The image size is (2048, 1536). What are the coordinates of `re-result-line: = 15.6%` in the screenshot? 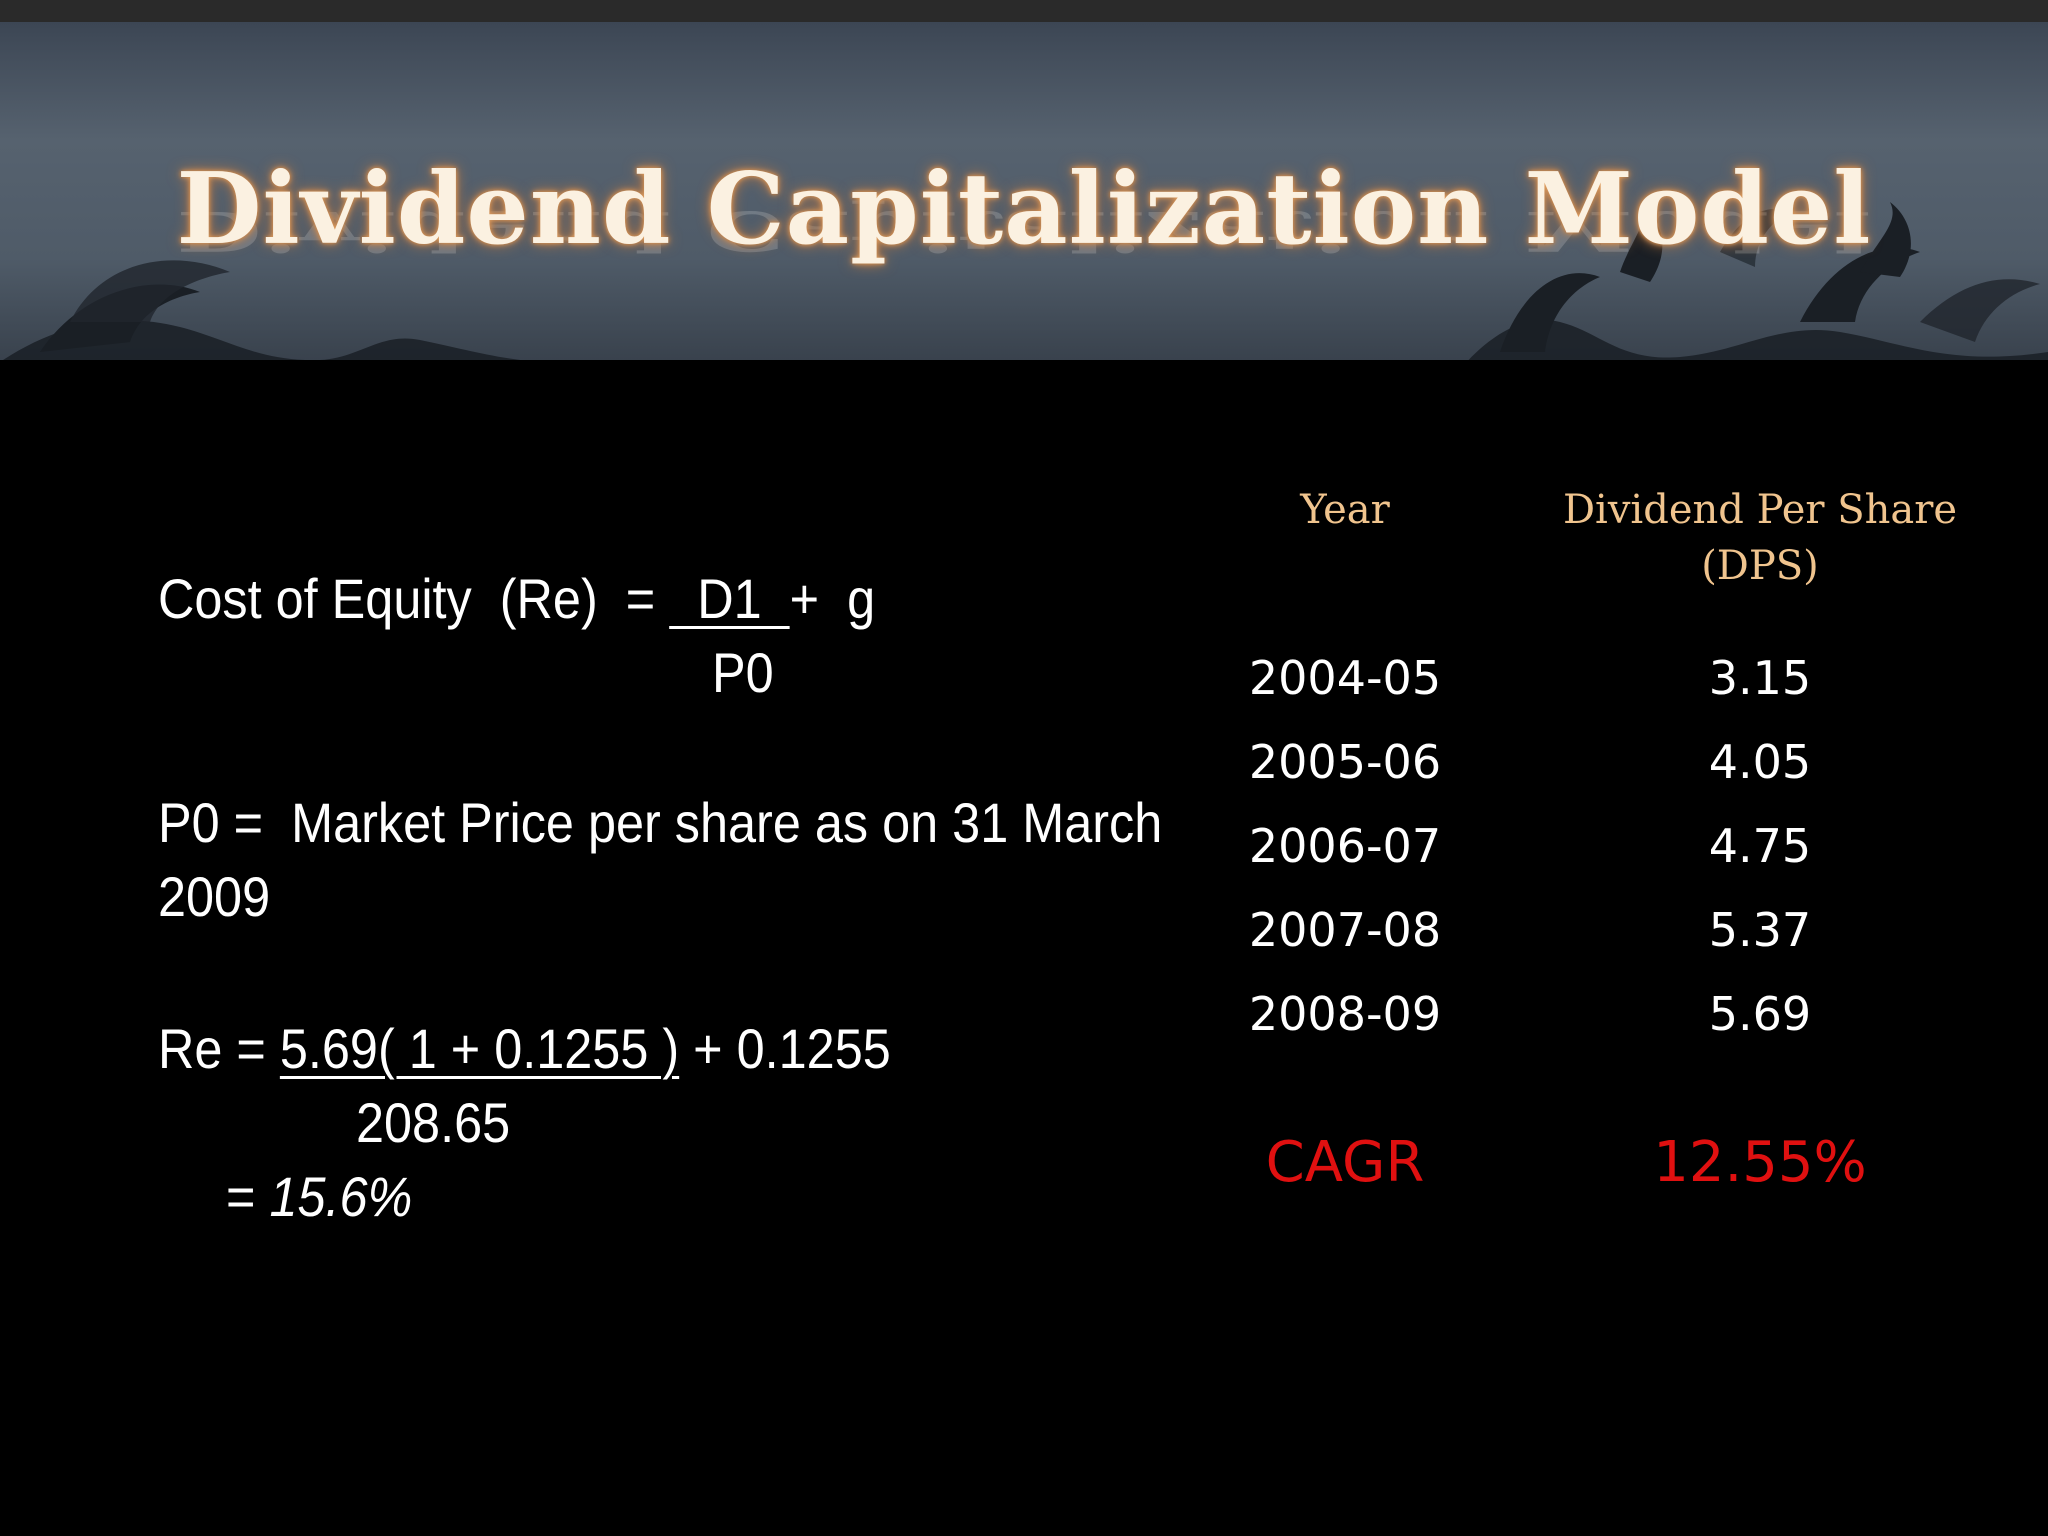 It's located at (319, 1196).